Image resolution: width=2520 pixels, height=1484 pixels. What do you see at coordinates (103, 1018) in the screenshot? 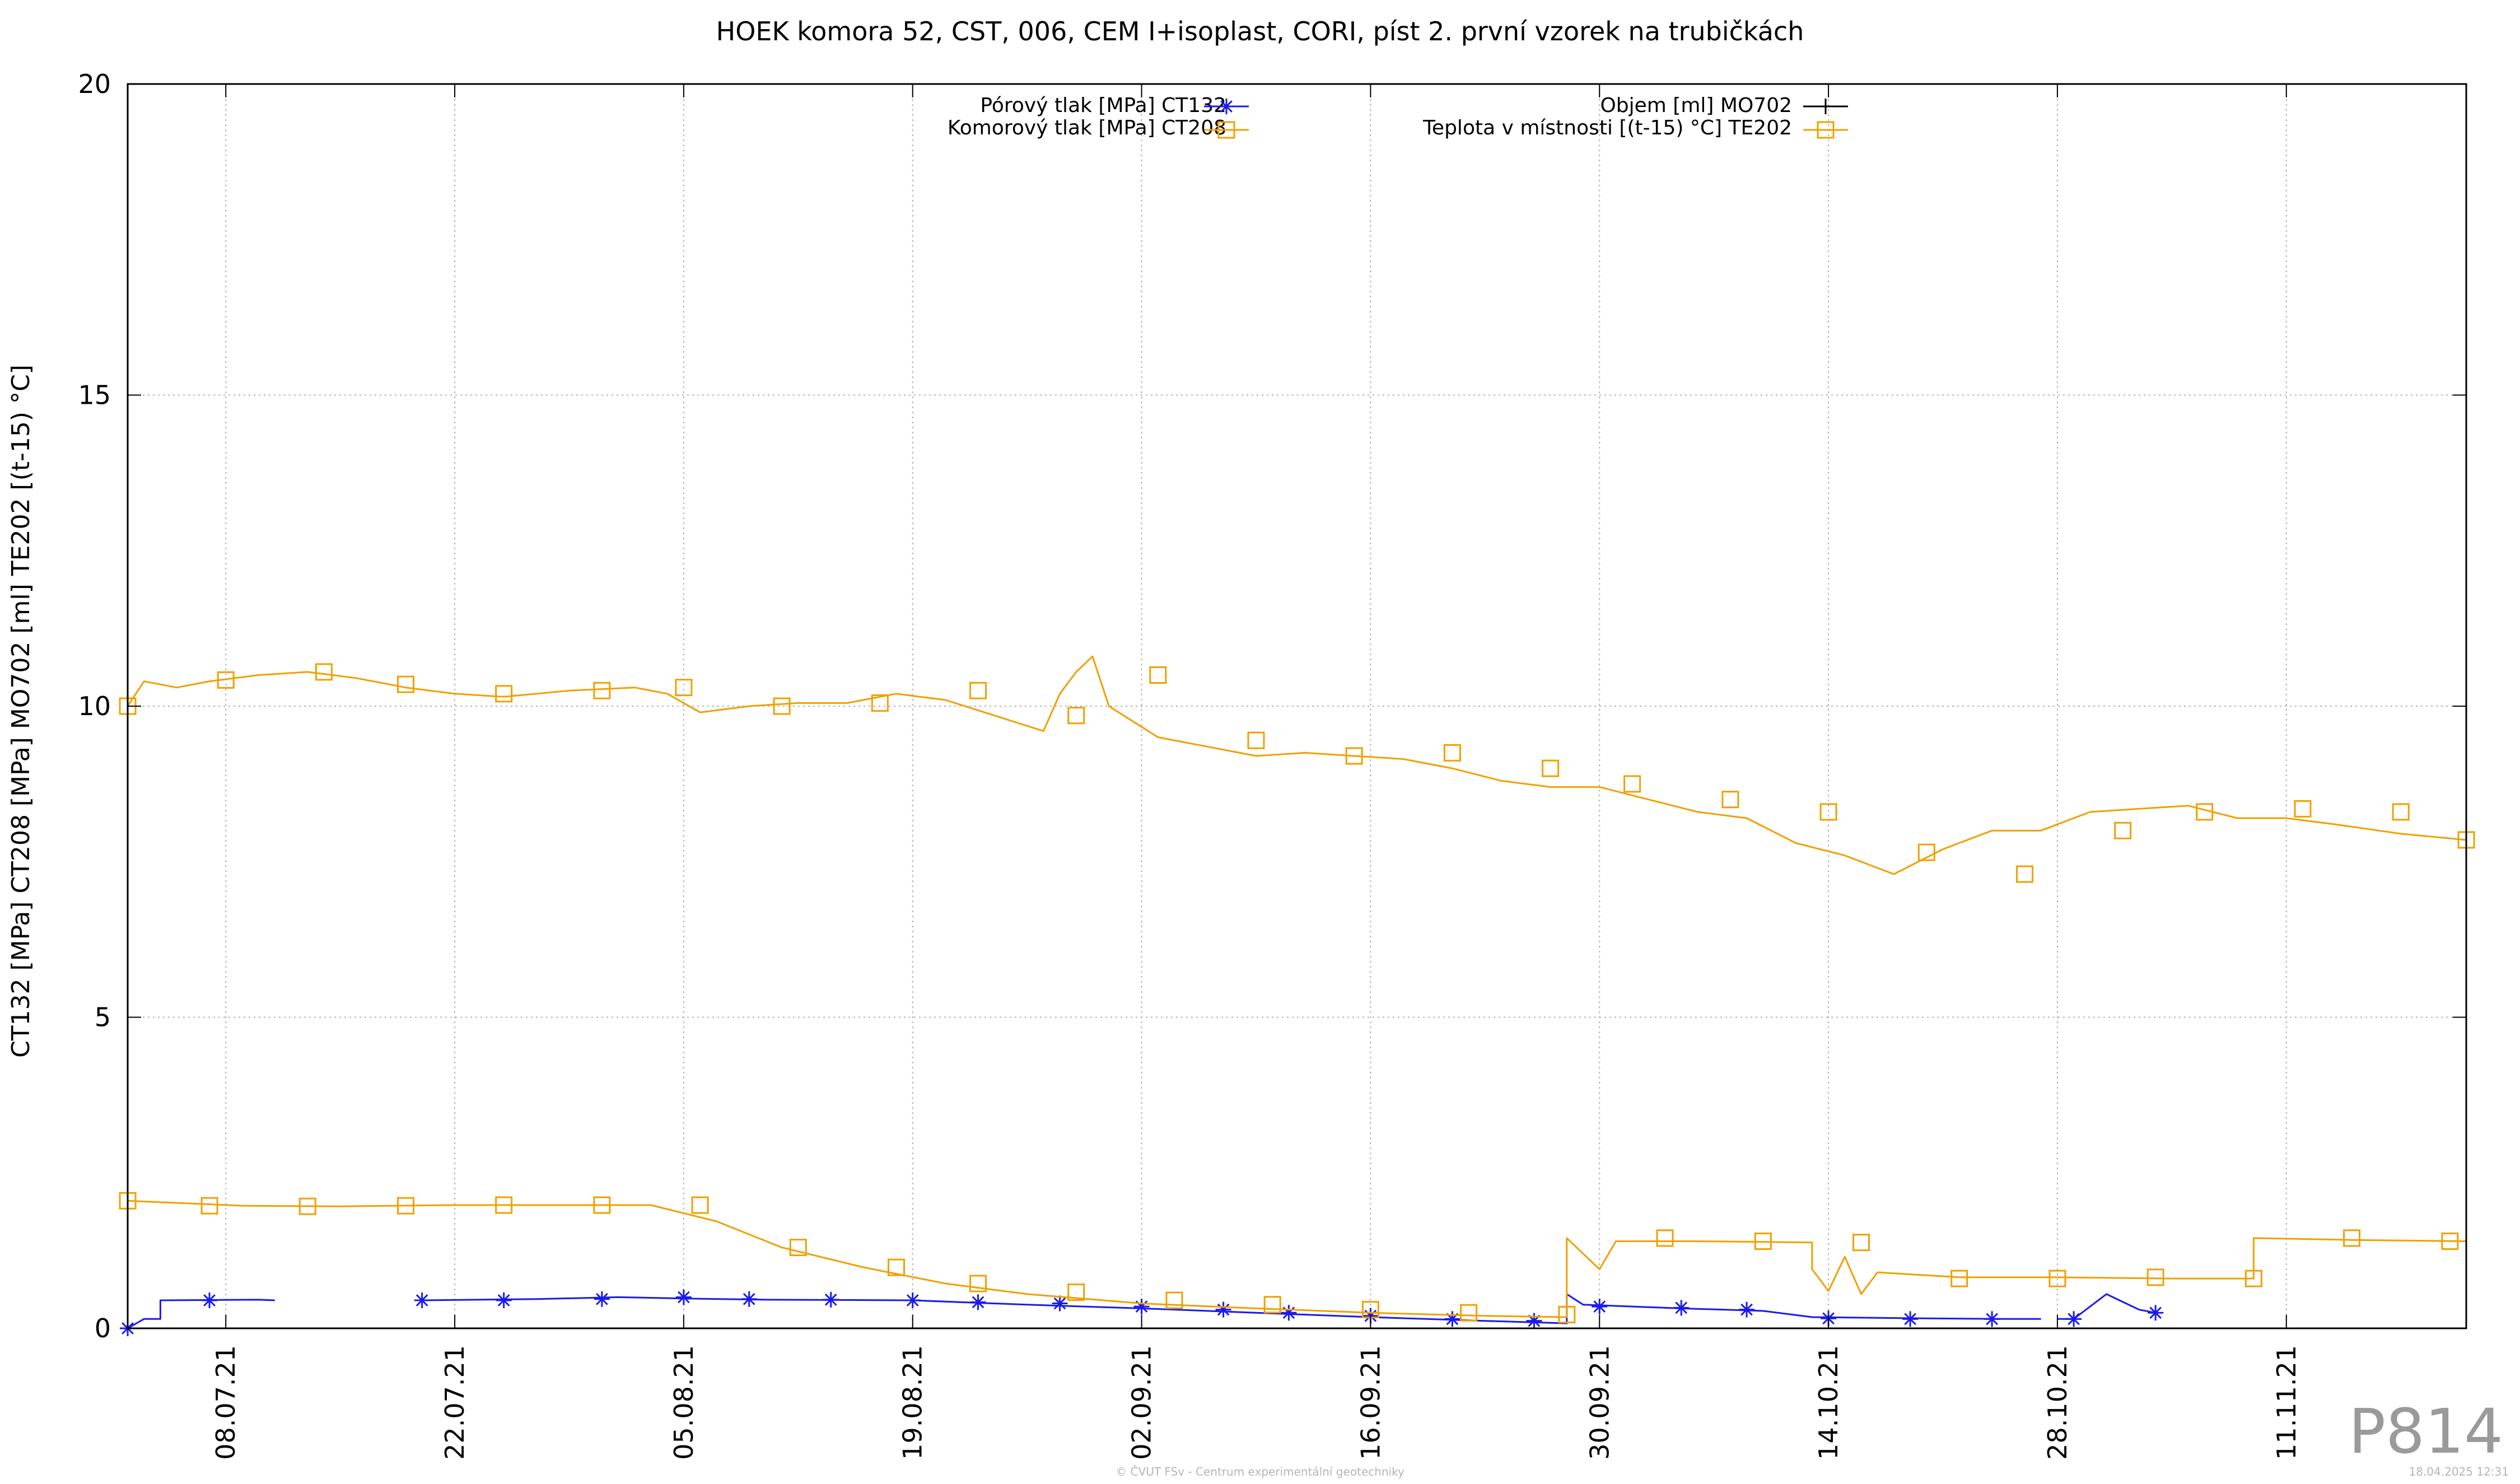
I see `y-tick-label: 5` at bounding box center [103, 1018].